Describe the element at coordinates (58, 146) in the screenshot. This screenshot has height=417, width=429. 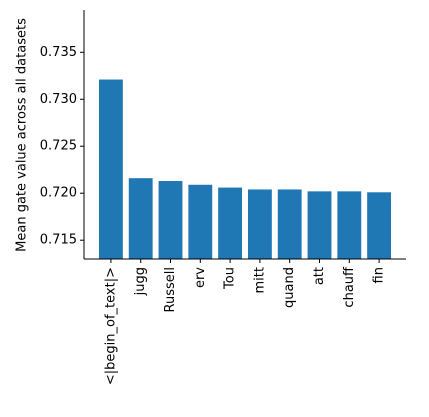
I see `y-tick-label: 0.725` at that location.